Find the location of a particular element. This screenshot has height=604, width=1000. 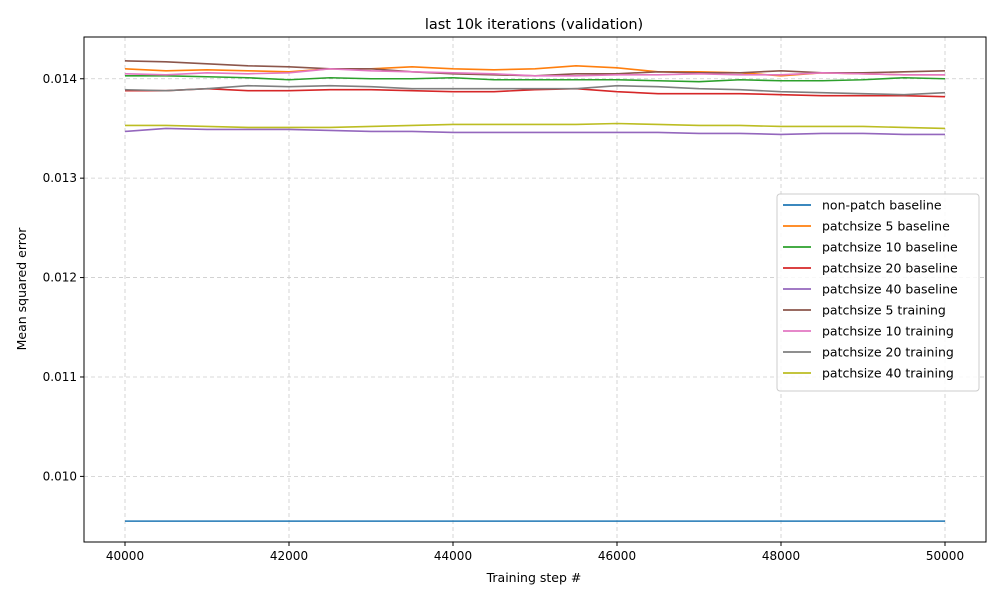

y-tick-label: 0.010 is located at coordinates (60, 476).